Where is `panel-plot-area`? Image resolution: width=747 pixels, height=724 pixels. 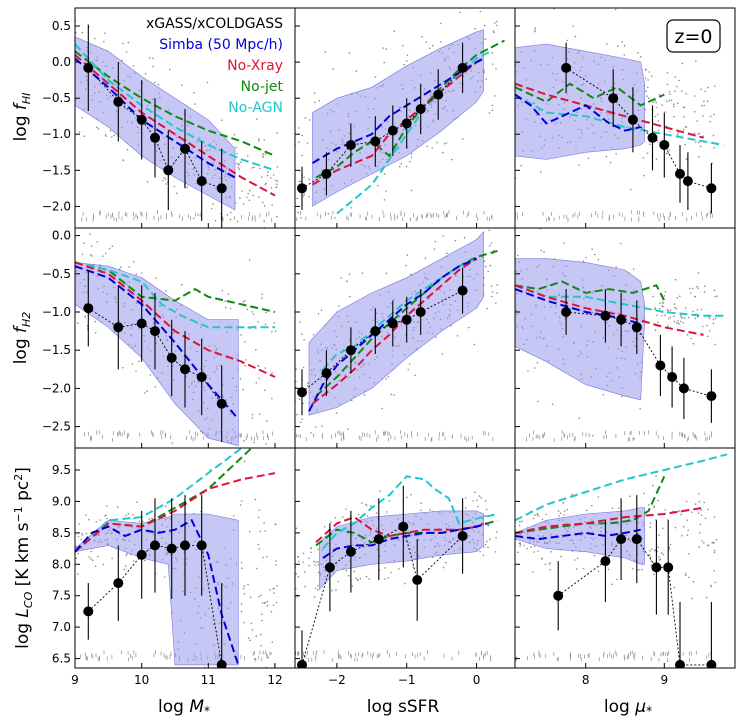
panel-plot-area is located at coordinates (176, 340).